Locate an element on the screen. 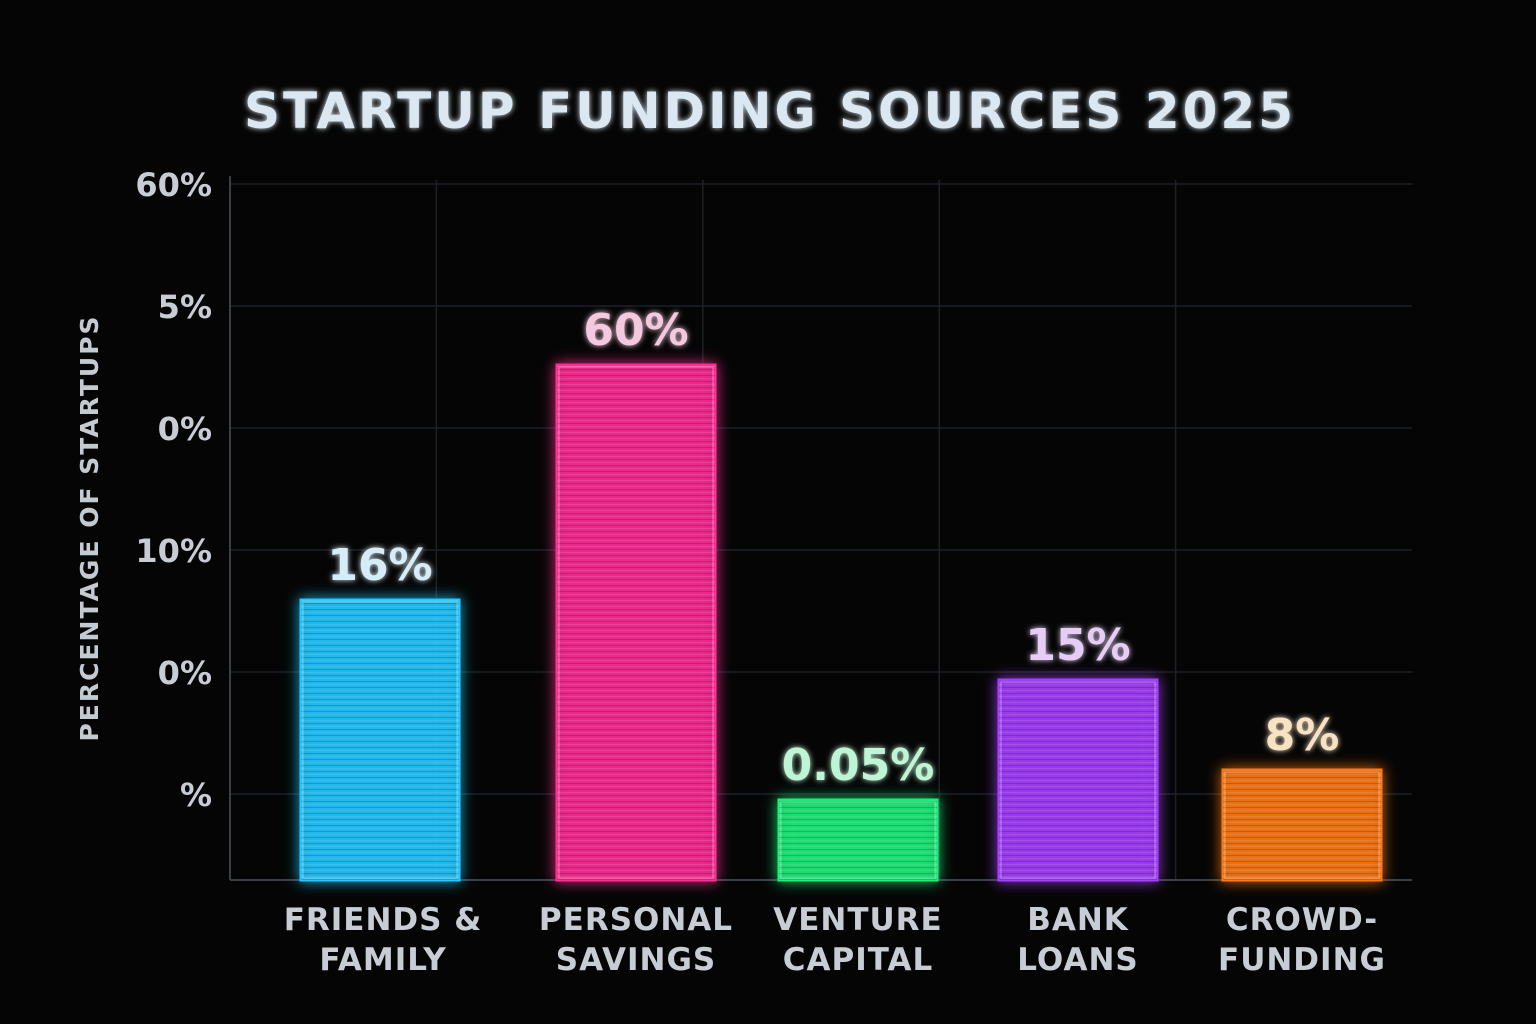 This screenshot has width=1536, height=1024. y-tick-label: 60% is located at coordinates (173, 185).